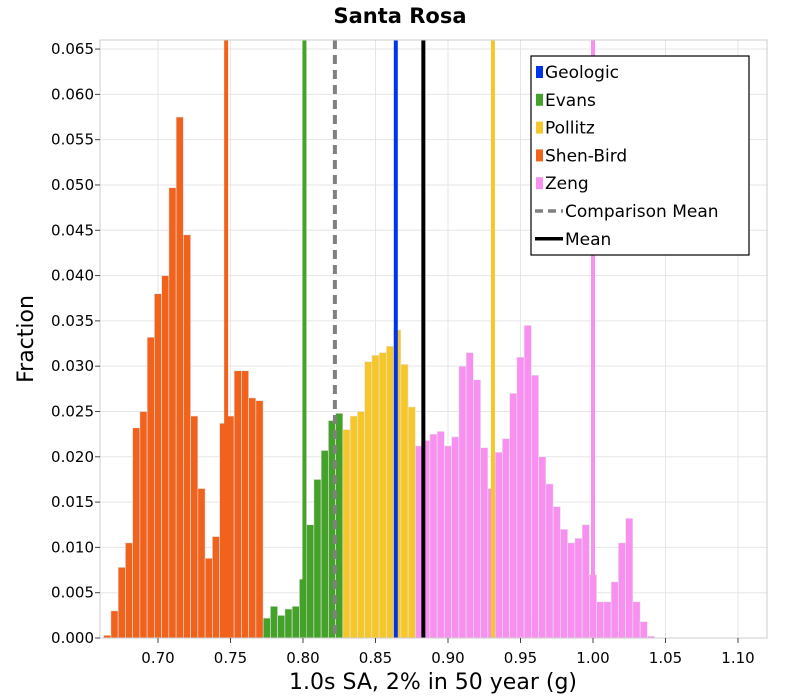  What do you see at coordinates (72, 49) in the screenshot?
I see `y-tick-label: 0.065` at bounding box center [72, 49].